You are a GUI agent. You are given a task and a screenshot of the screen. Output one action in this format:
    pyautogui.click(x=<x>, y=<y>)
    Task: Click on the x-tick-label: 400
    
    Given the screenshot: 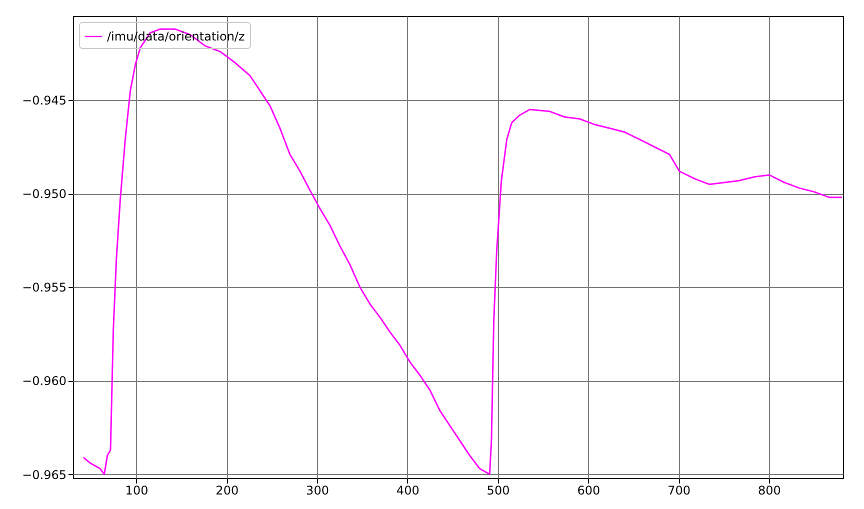 What is the action you would take?
    pyautogui.click(x=408, y=491)
    